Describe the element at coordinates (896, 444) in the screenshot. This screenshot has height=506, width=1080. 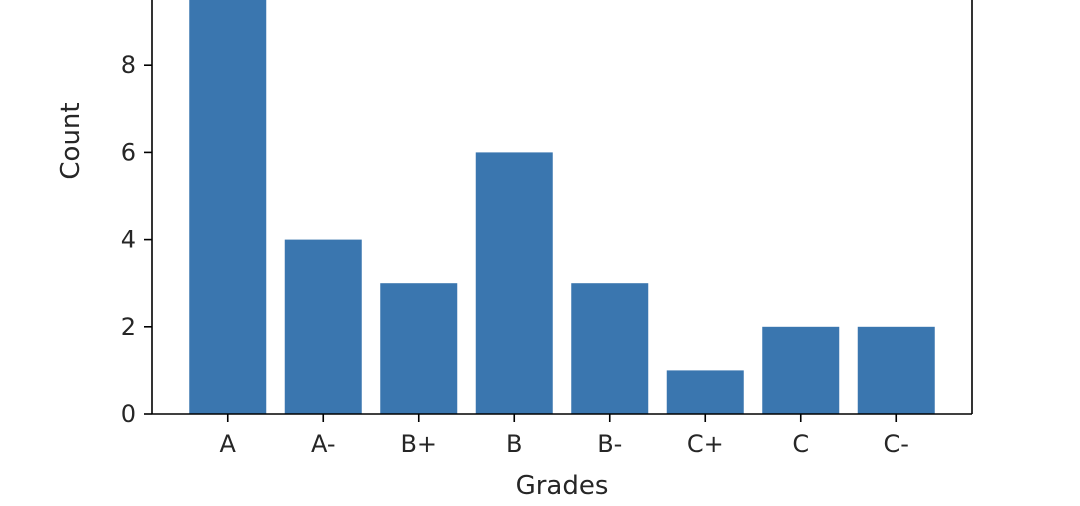
I see `x-tick-label: C-` at that location.